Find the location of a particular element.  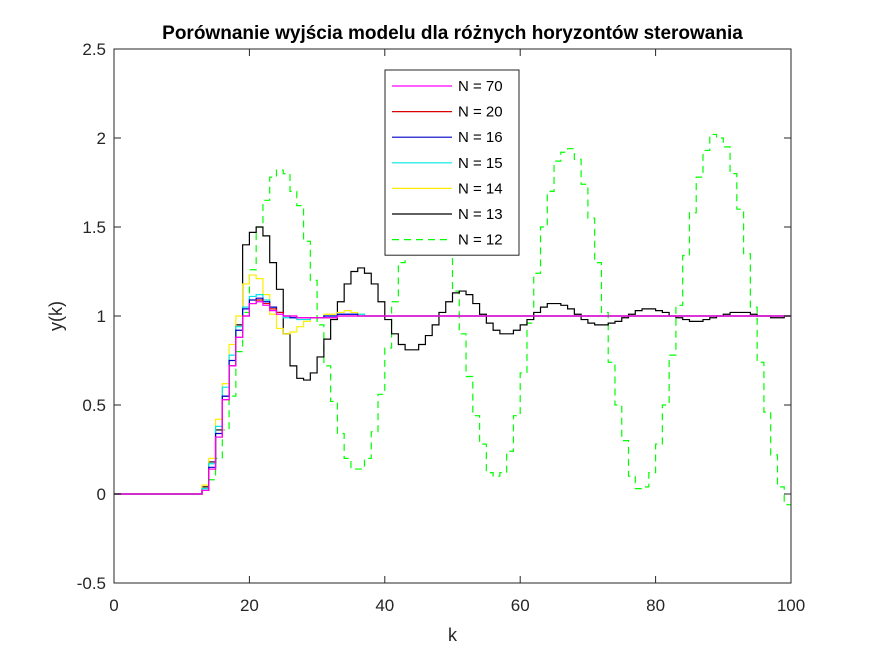

x-tick-label: 40 is located at coordinates (384, 605).